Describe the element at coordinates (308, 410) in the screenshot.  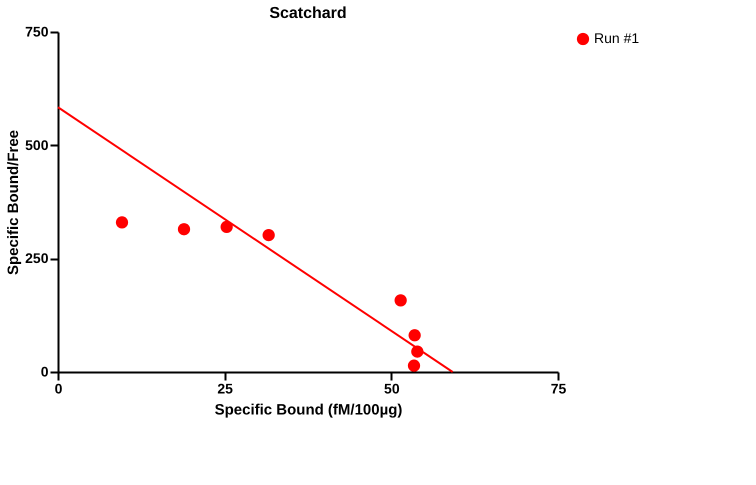
I see `x-axis-title: Specific Bound (fM/100µg)` at that location.